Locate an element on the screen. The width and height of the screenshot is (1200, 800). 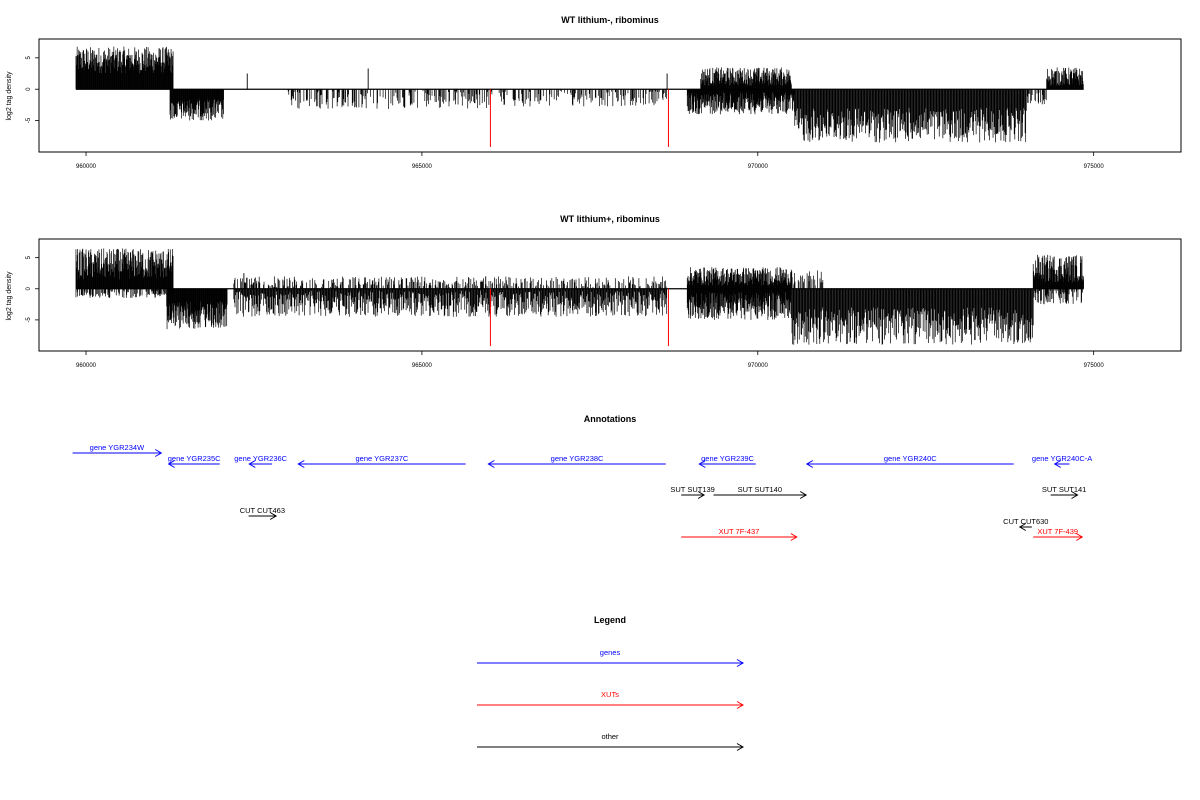
feature-label: gene YGR235C is located at coordinates (194, 458).